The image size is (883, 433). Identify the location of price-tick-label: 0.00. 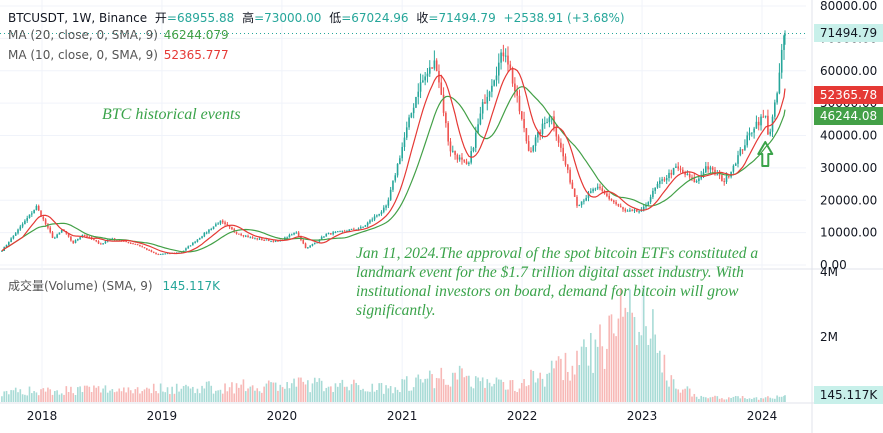
(833, 265).